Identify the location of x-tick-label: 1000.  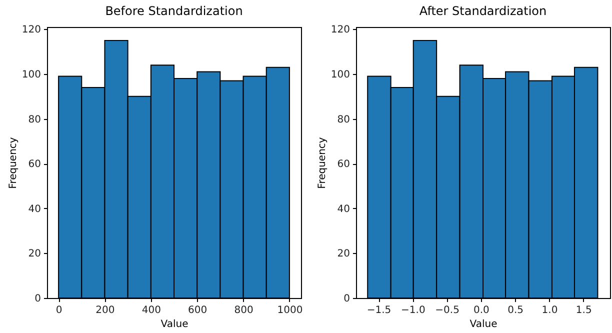
(290, 310).